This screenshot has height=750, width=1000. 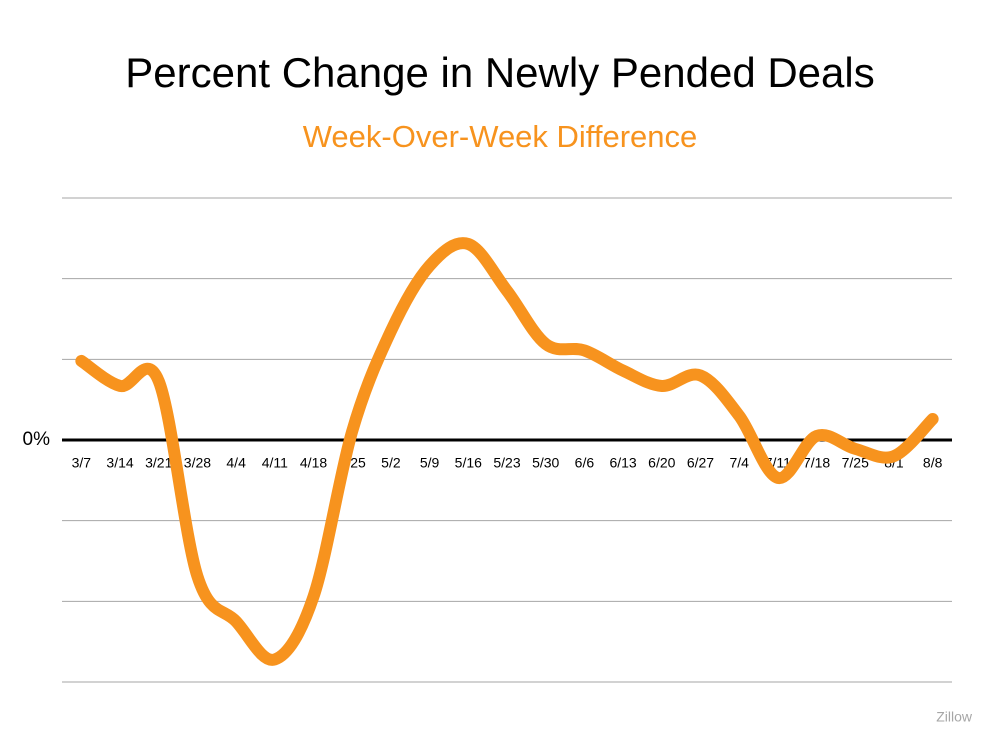 I want to click on x-tick-label: 6/6, so click(x=585, y=463).